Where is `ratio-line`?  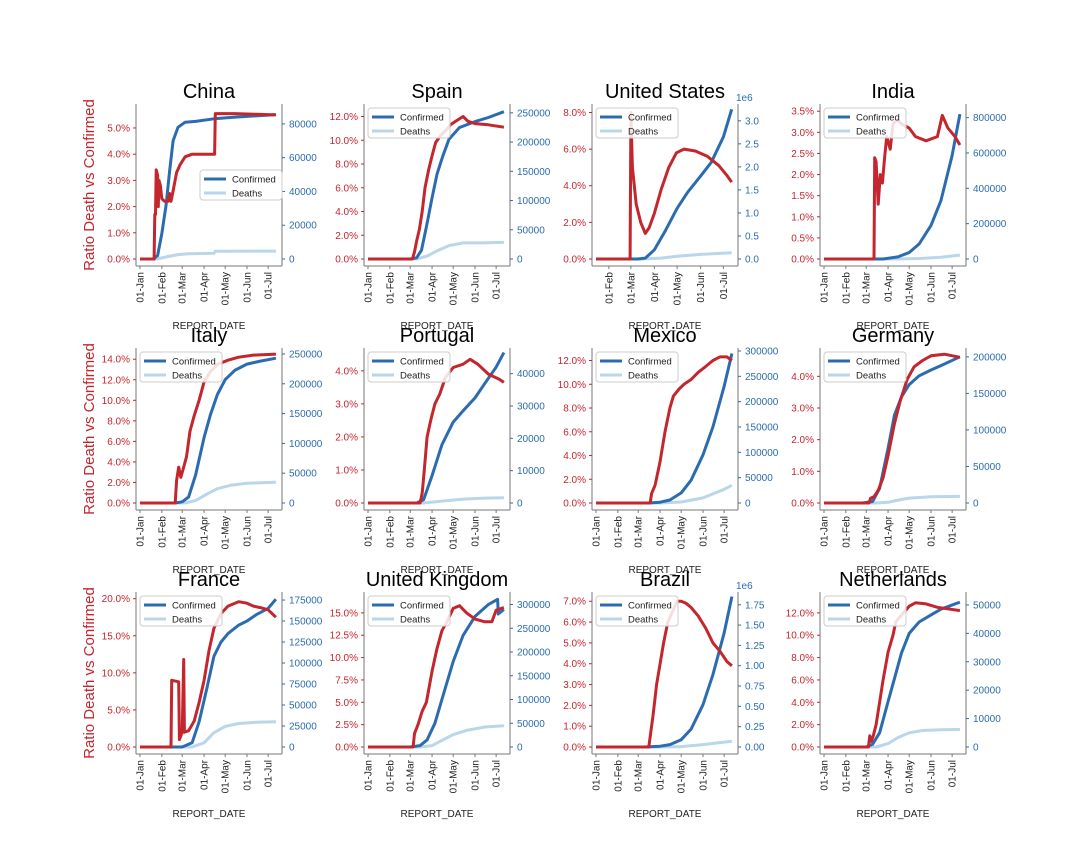 ratio-line is located at coordinates (892, 428).